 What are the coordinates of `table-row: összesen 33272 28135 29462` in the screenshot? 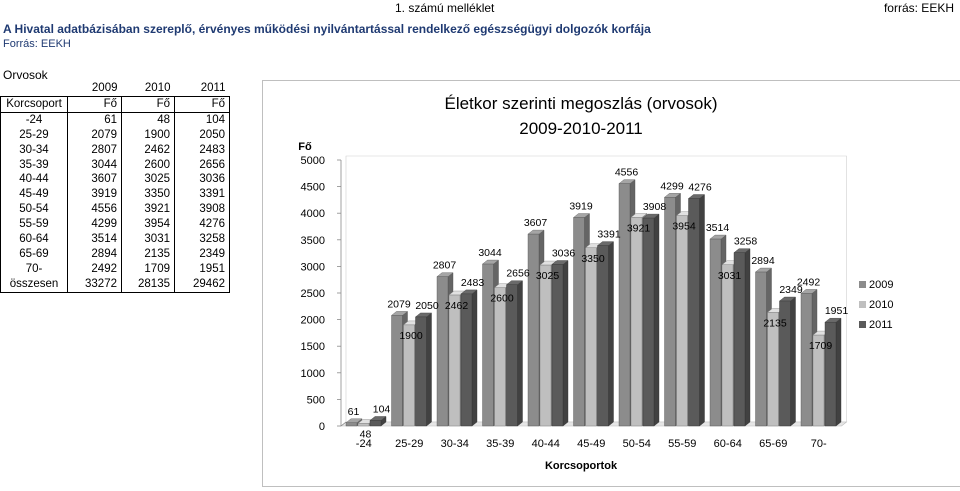 It's located at (115, 284).